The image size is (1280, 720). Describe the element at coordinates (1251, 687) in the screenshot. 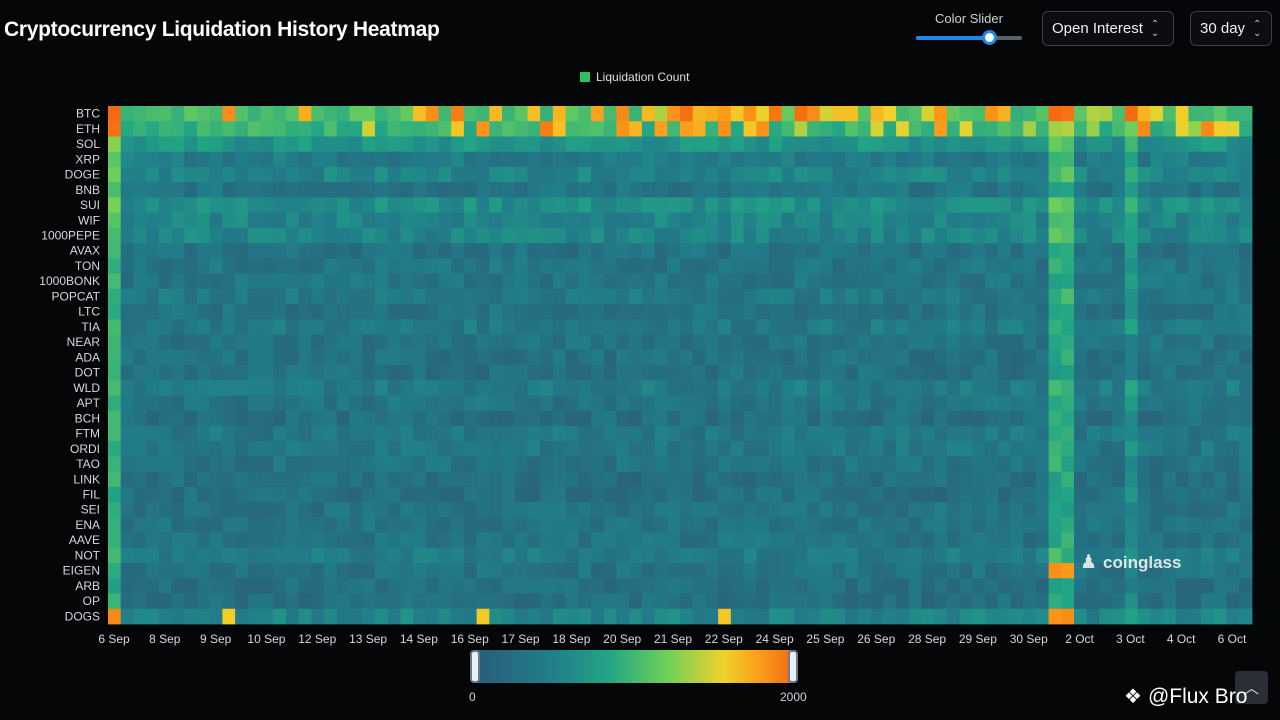

I see `scroll-to-top-button: ︿` at that location.